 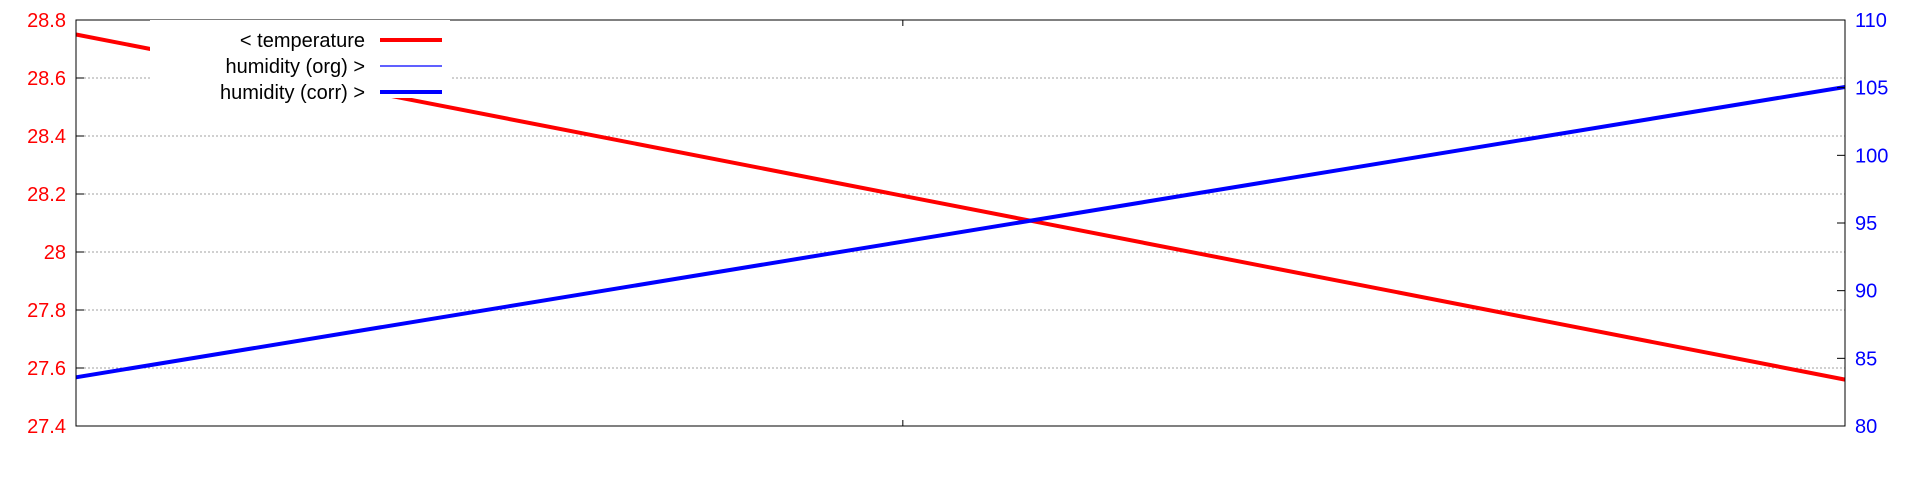 What do you see at coordinates (302, 41) in the screenshot?
I see `legend-label: < temperature` at bounding box center [302, 41].